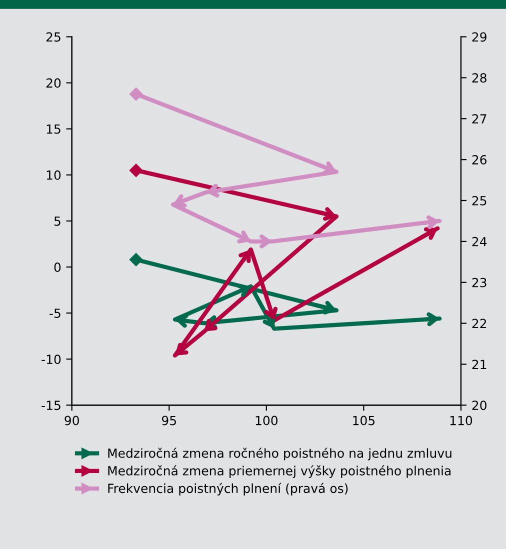  What do you see at coordinates (479, 160) in the screenshot?
I see `y2-tick-label: 26` at bounding box center [479, 160].